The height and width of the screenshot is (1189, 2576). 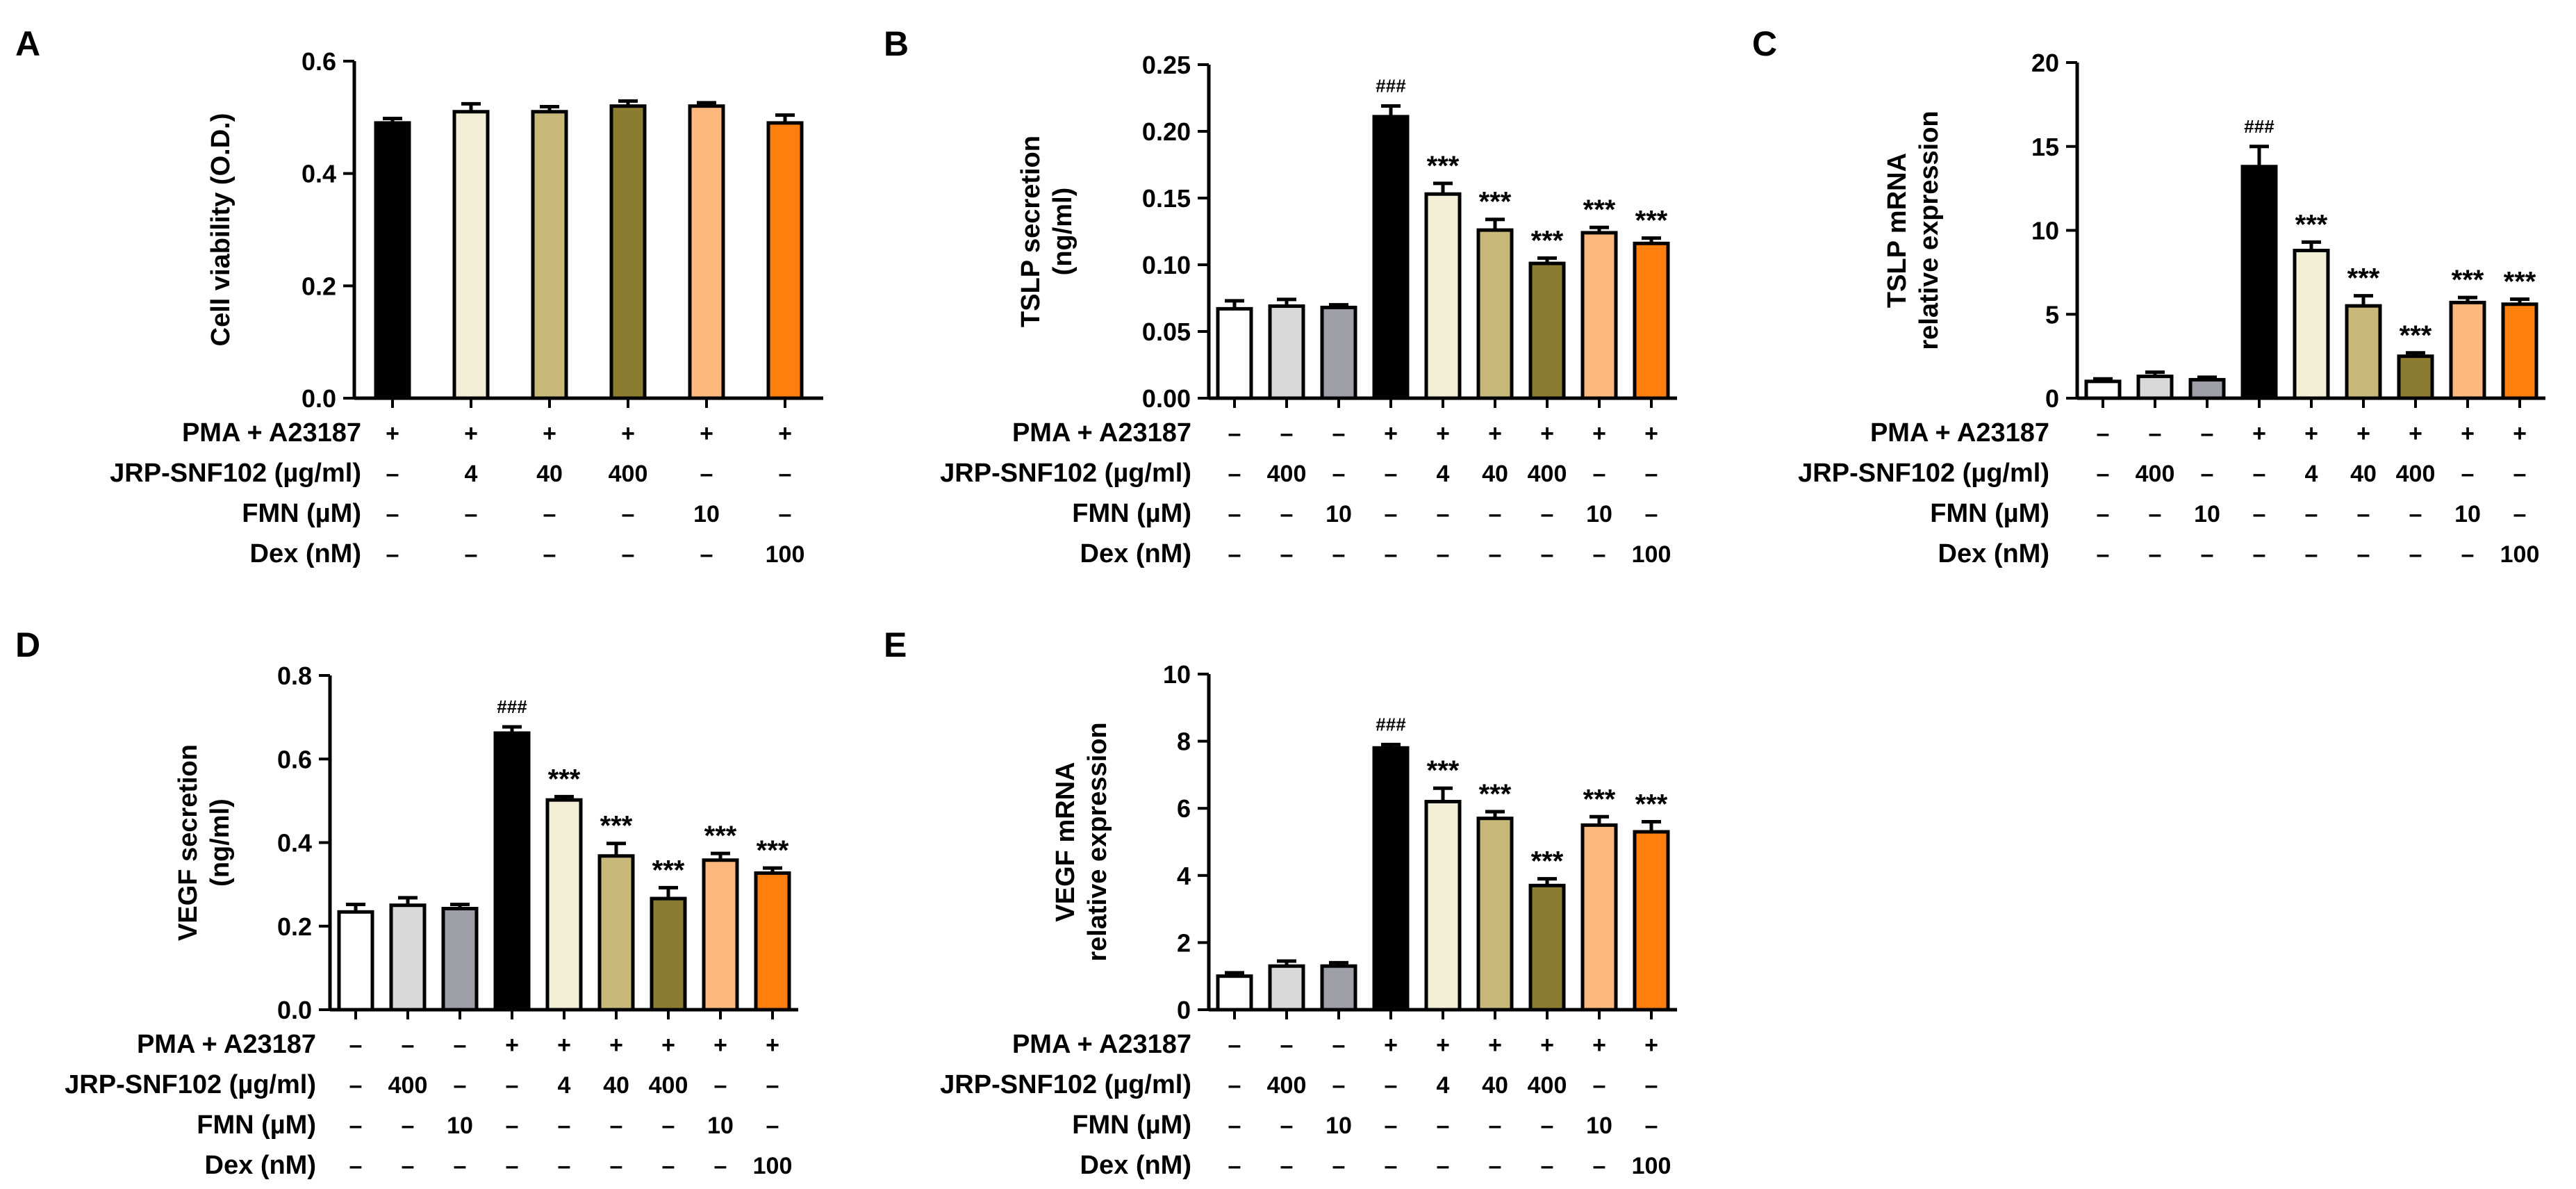 I want to click on y-tick-label: 2, so click(x=1184, y=942).